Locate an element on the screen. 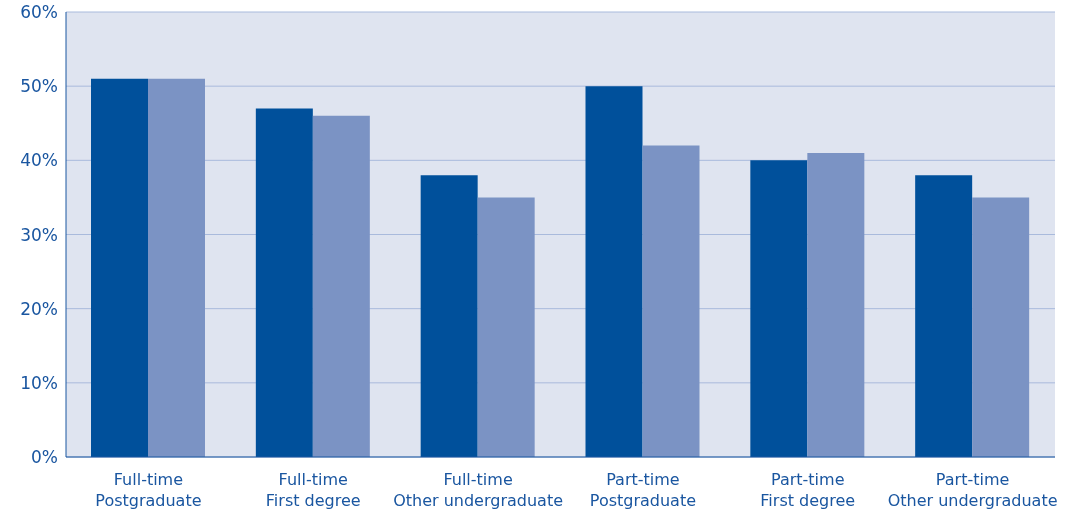 Image resolution: width=1070 pixels, height=523 pixels. x-tick-label: Full-time Postgraduate is located at coordinates (148, 490).